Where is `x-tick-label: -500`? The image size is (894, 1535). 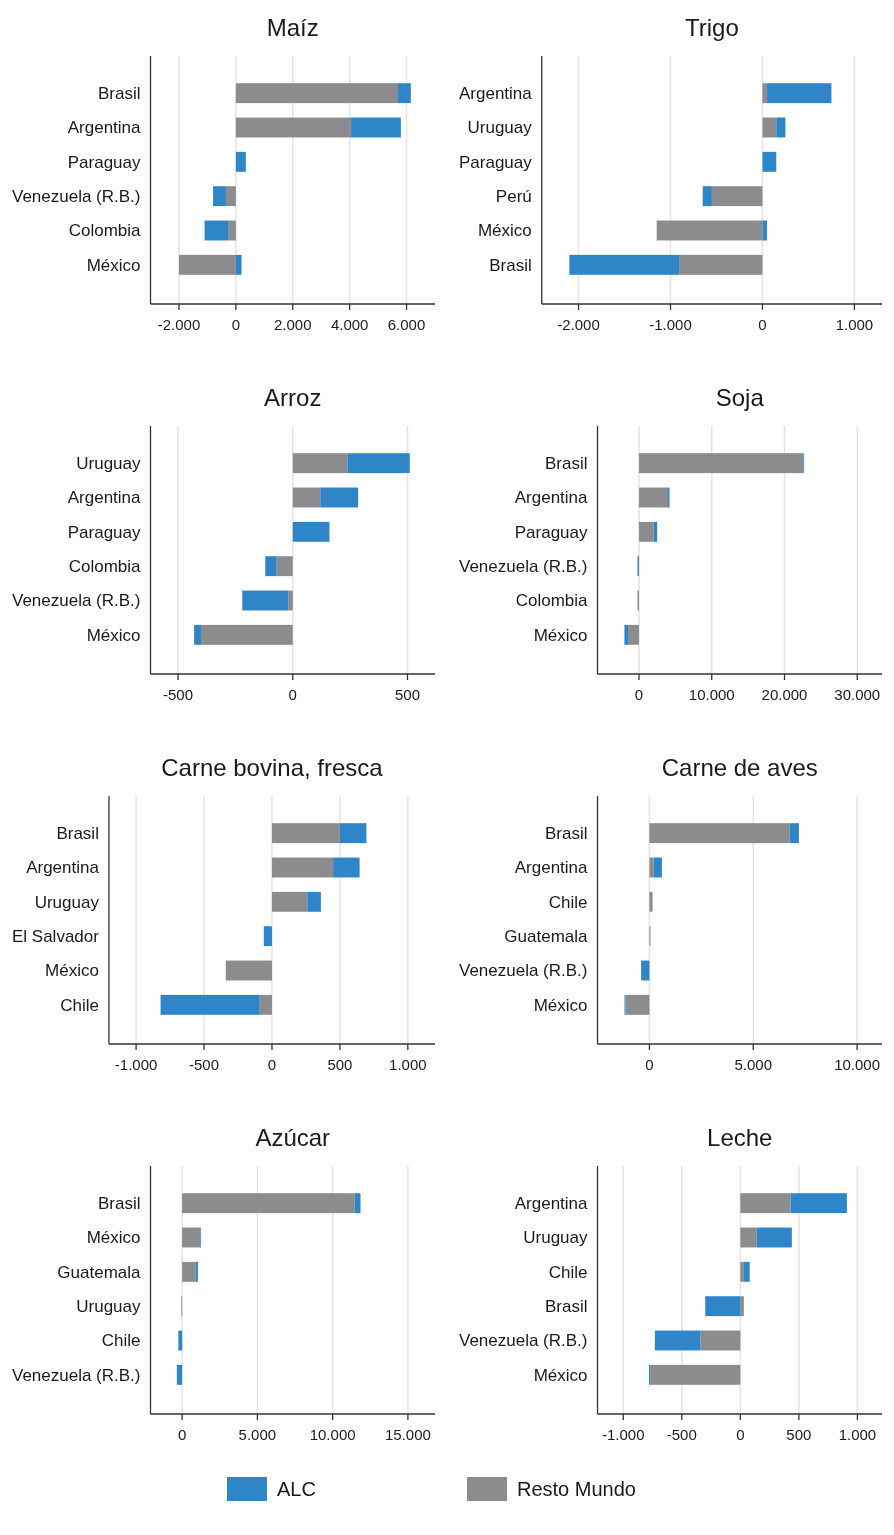 x-tick-label: -500 is located at coordinates (178, 694).